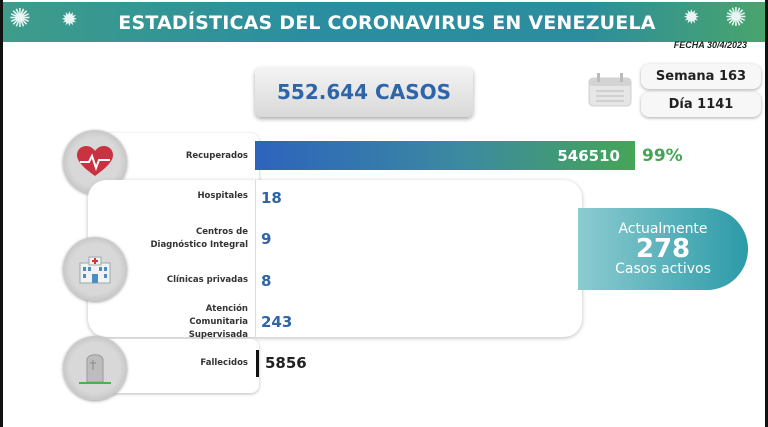 This screenshot has width=768, height=427. I want to click on cdi-label-line: Diagnóstico Integral, so click(199, 244).